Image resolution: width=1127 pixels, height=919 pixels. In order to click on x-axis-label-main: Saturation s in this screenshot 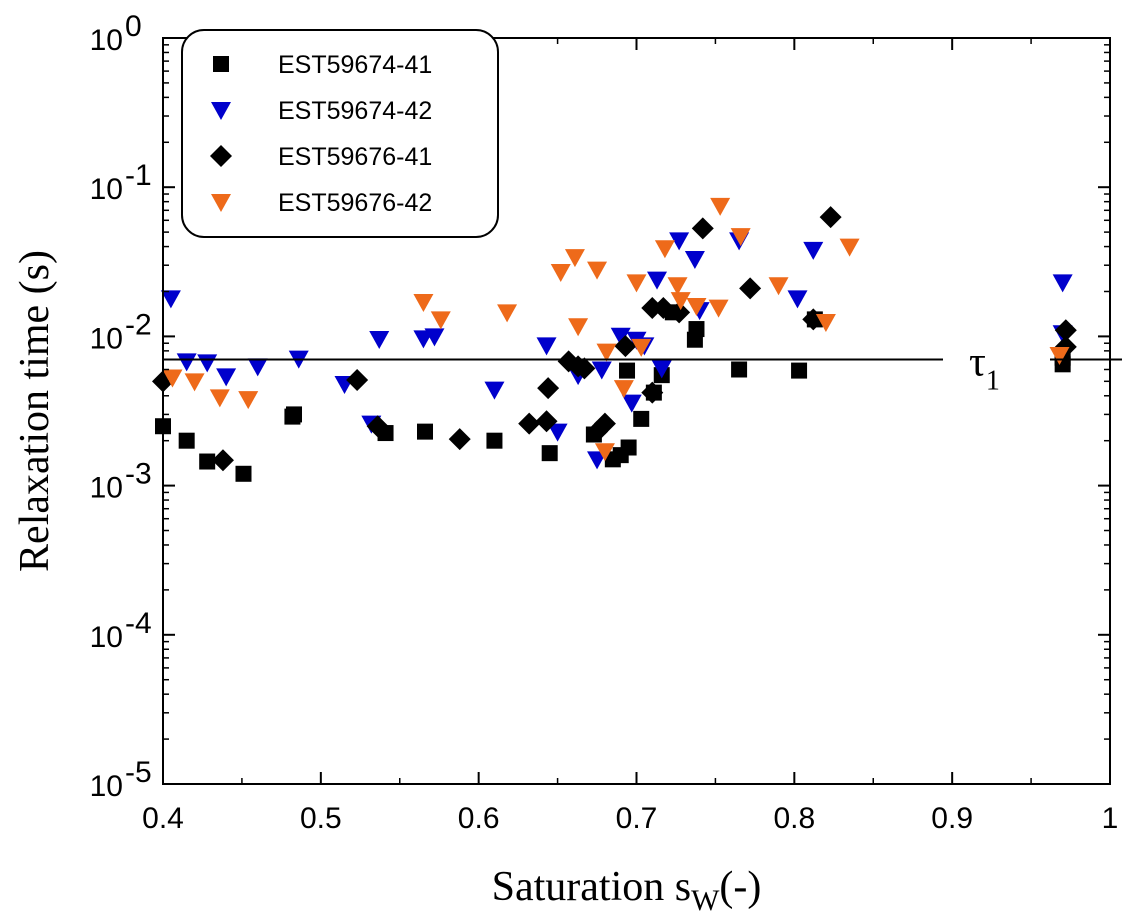, I will do `click(591, 887)`.